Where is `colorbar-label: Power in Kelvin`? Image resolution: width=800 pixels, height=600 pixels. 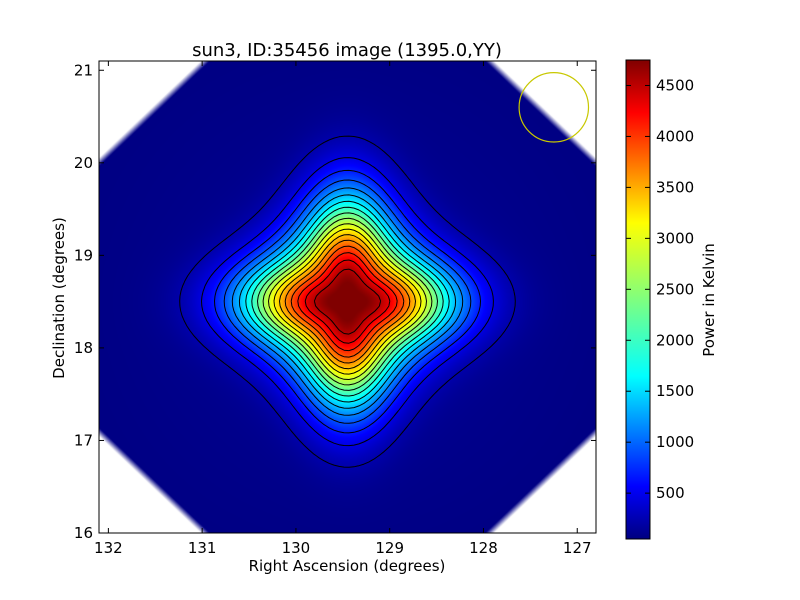
colorbar-label: Power in Kelvin is located at coordinates (709, 300).